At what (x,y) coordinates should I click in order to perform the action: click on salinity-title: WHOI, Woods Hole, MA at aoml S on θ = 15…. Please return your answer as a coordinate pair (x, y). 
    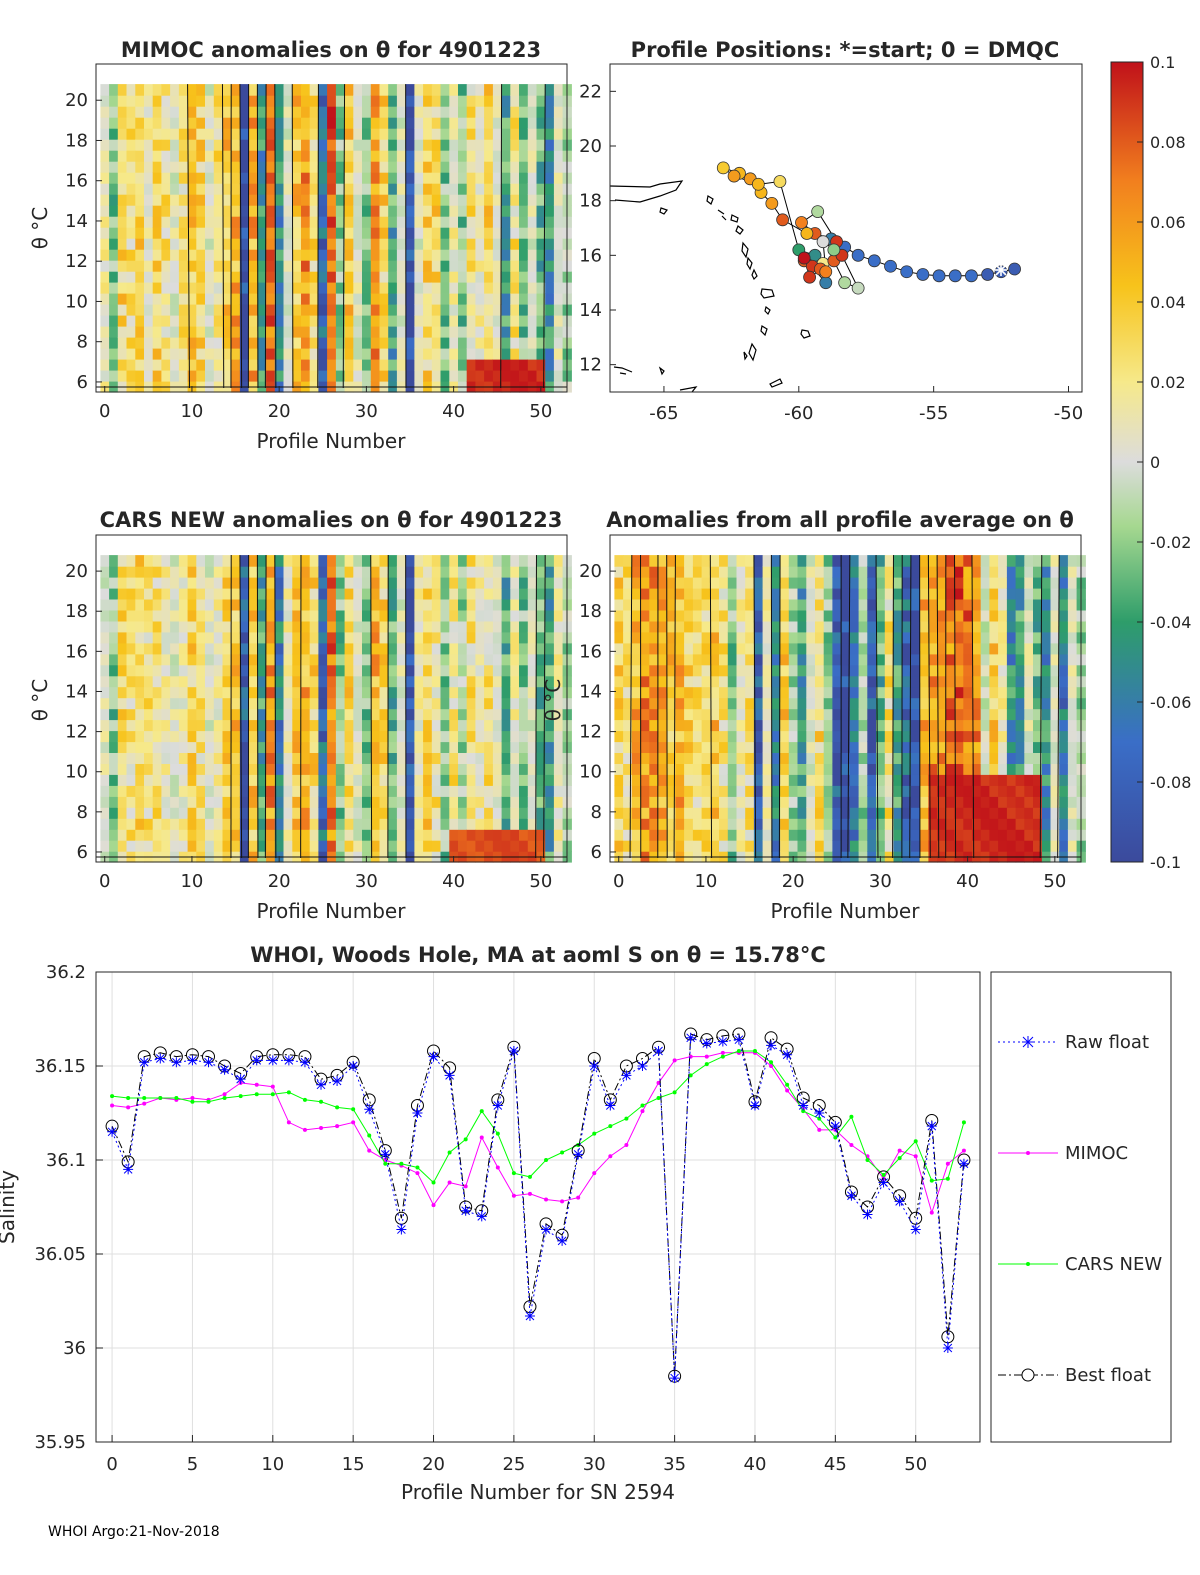
    Looking at the image, I should click on (538, 955).